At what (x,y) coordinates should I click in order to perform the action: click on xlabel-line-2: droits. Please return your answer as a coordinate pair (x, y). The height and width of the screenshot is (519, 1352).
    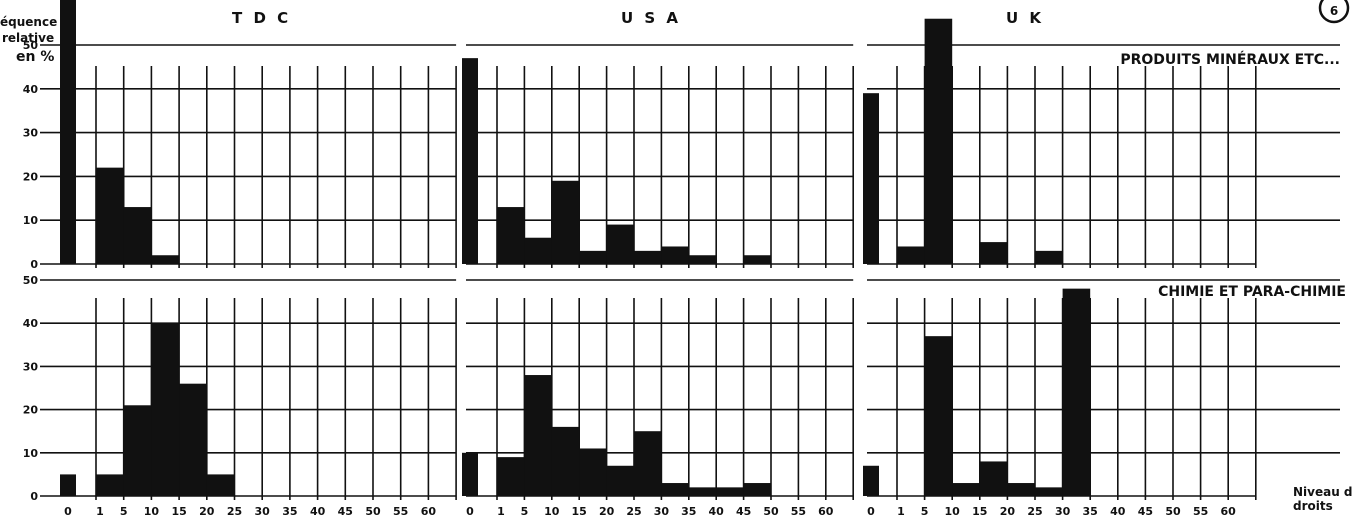
    Looking at the image, I should click on (1313, 506).